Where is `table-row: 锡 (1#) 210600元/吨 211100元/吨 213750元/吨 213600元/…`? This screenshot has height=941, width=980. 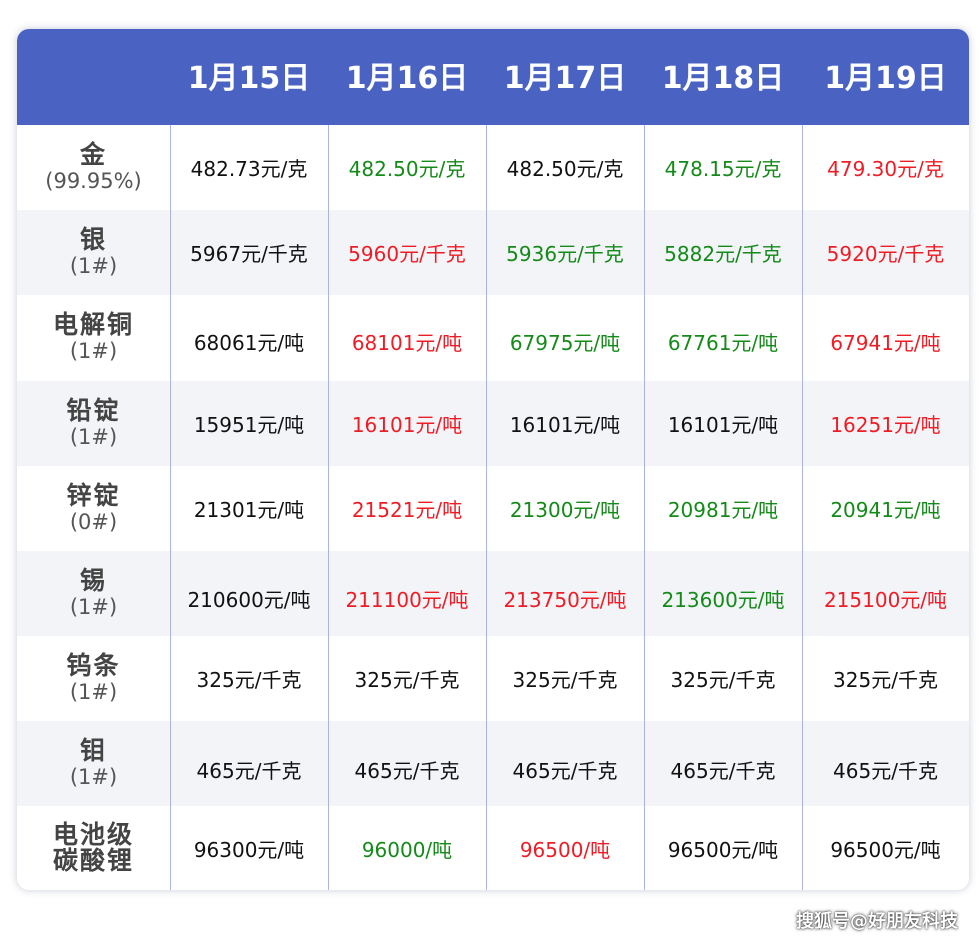 table-row: 锡 (1#) 210600元/吨 211100元/吨 213750元/吨 213600元/… is located at coordinates (493, 593).